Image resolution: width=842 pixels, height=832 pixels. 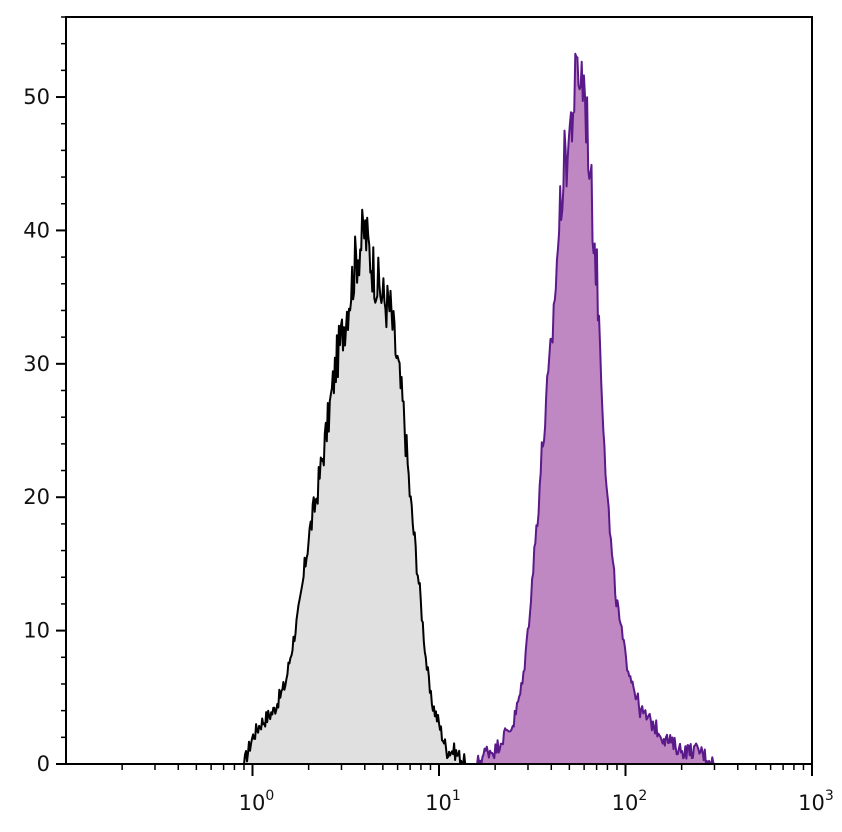 I want to click on x-tick-label: 10¹, so click(x=443, y=801).